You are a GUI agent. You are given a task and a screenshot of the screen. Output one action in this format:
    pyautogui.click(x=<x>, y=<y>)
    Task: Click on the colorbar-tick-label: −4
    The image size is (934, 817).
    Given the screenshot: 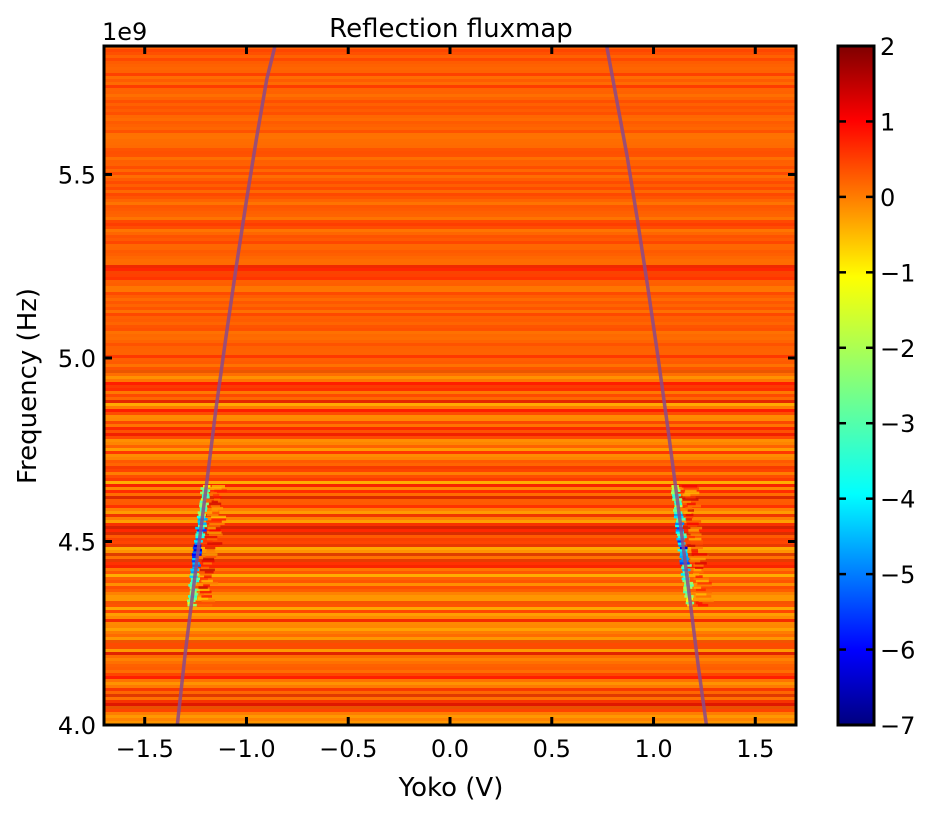 What is the action you would take?
    pyautogui.click(x=897, y=500)
    